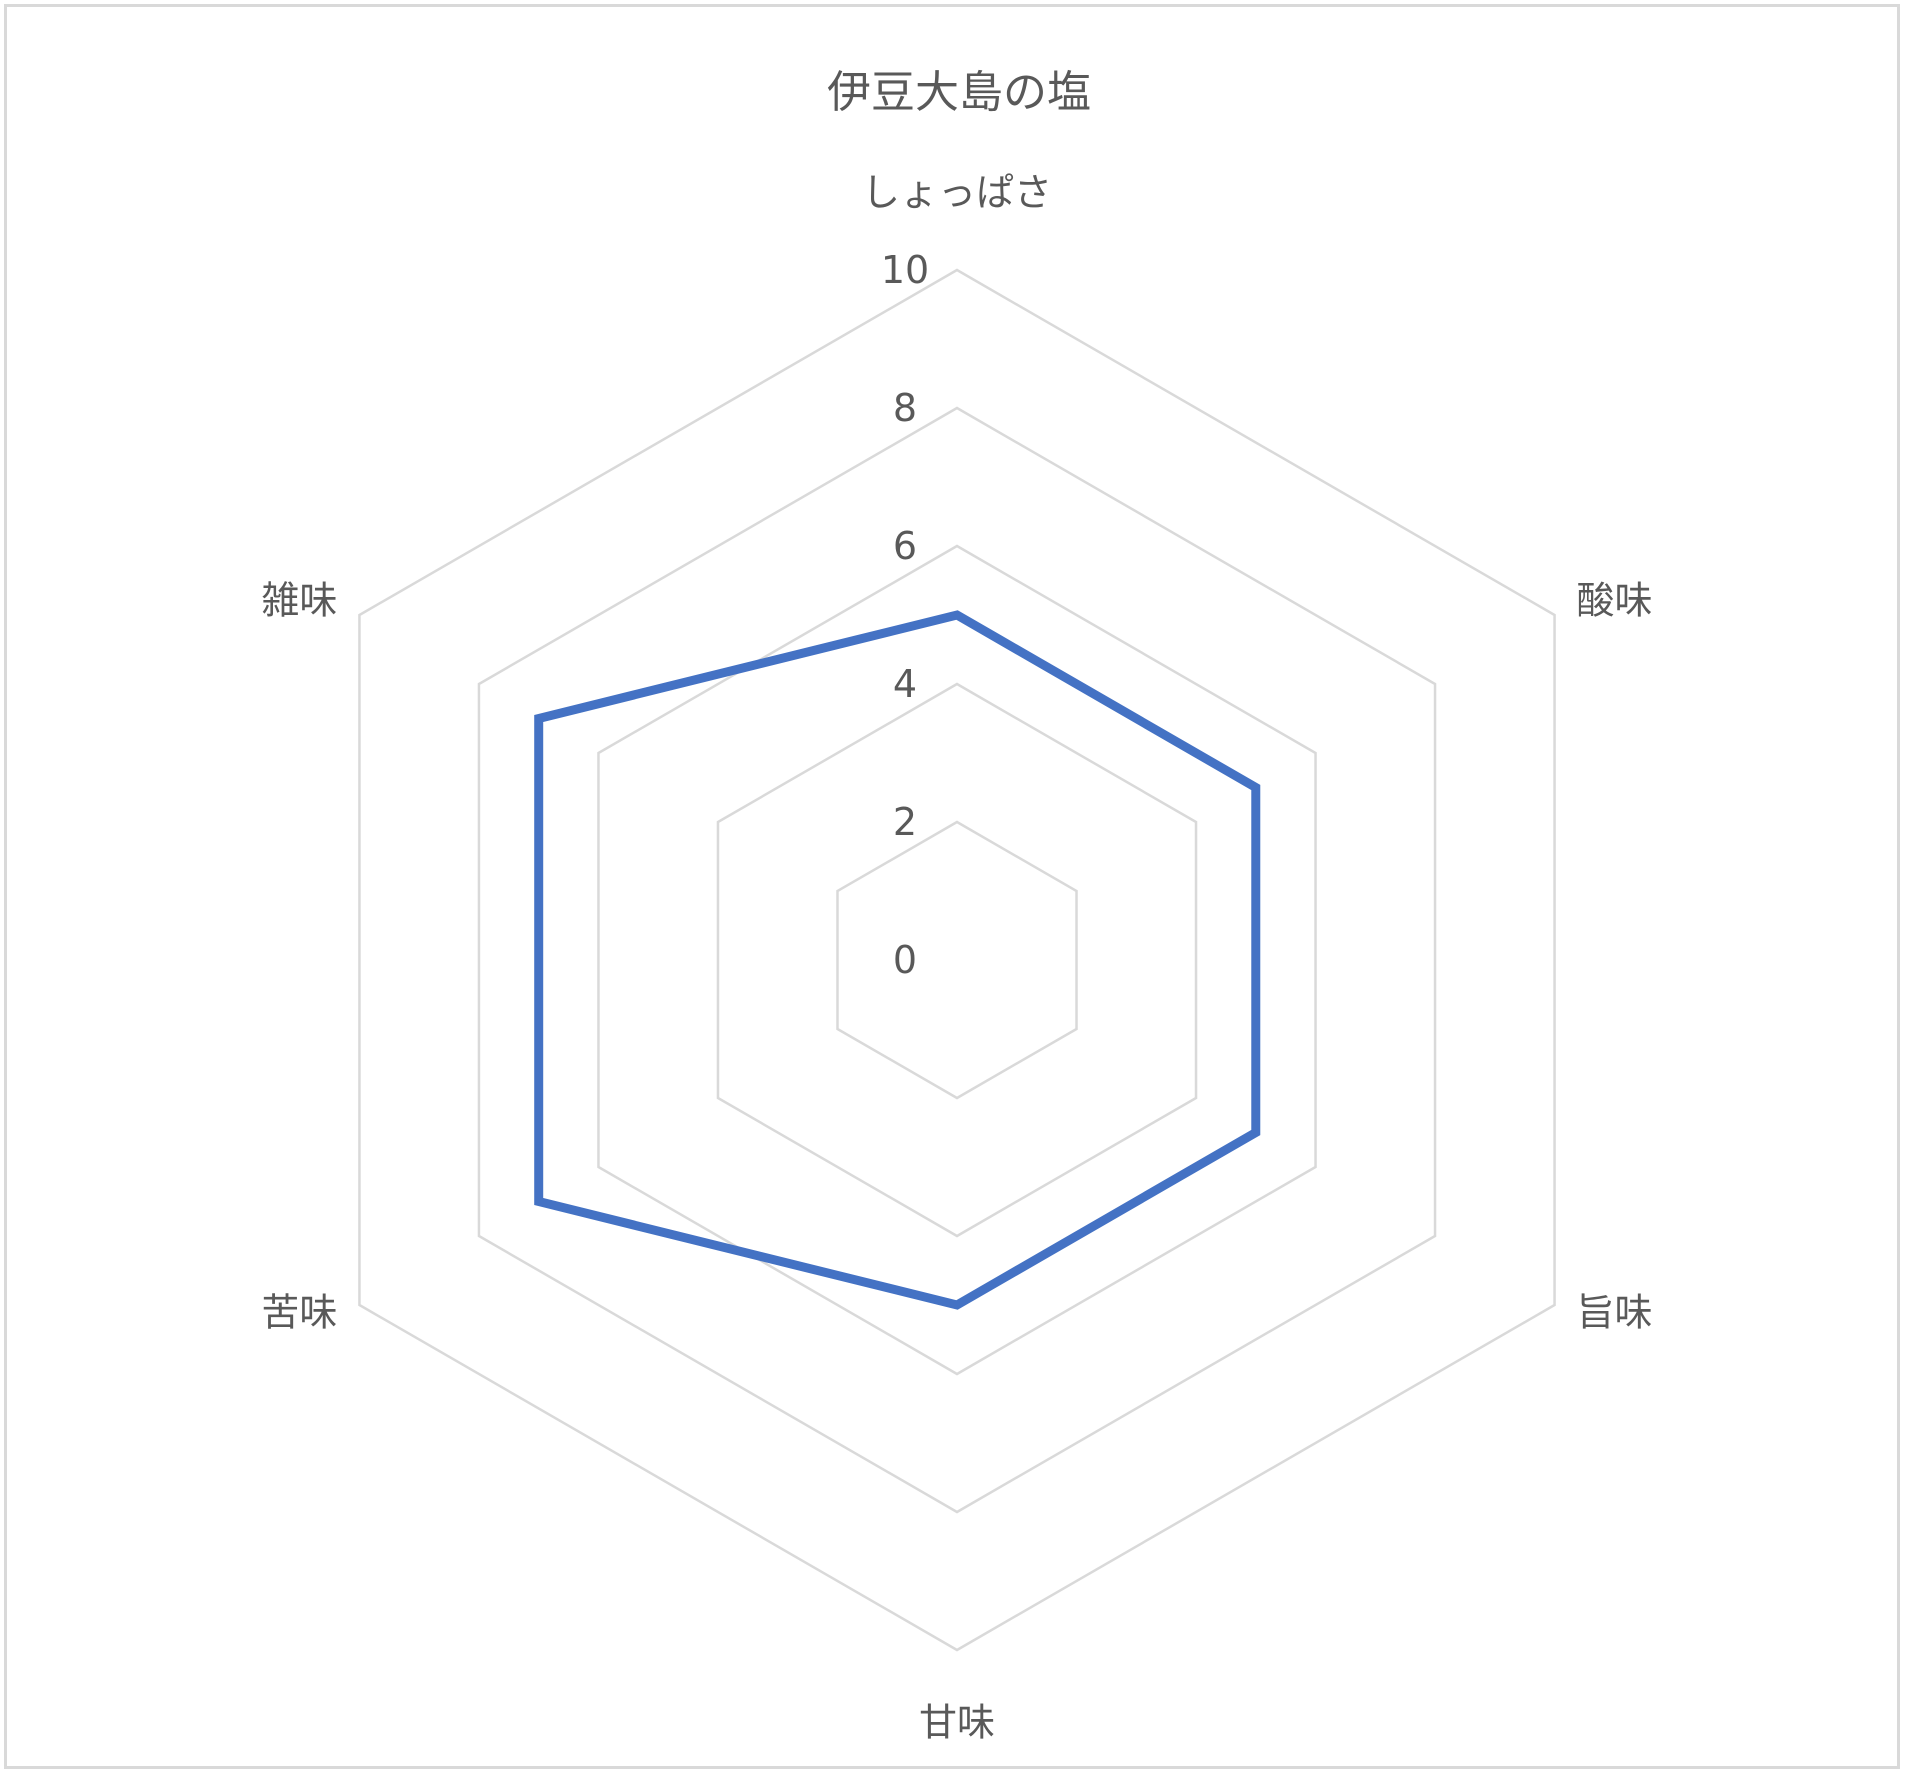 This screenshot has width=1906, height=1773. Describe the element at coordinates (959, 92) in the screenshot. I see `chart-title: 伊豆大島の塩` at that location.